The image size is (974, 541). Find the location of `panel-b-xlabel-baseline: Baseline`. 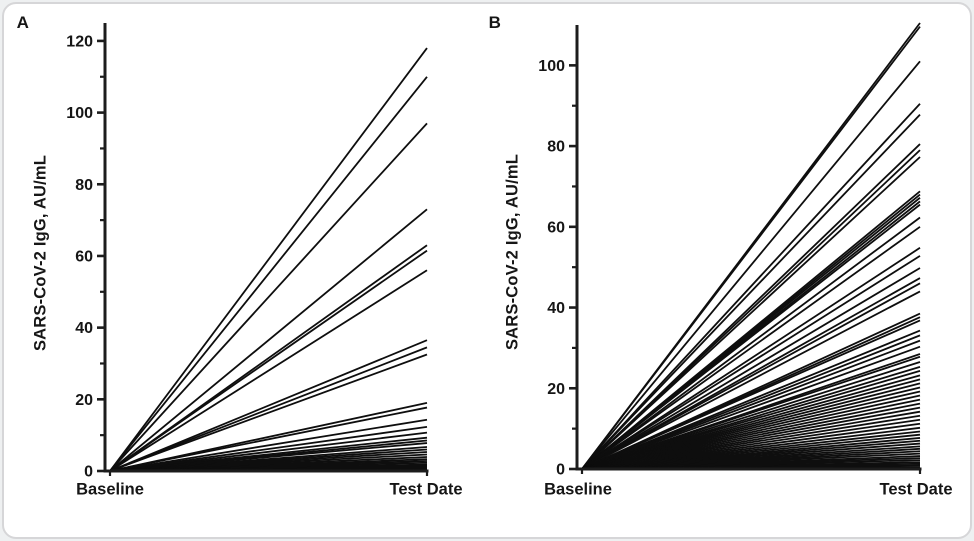

panel-b-xlabel-baseline: Baseline is located at coordinates (578, 489).